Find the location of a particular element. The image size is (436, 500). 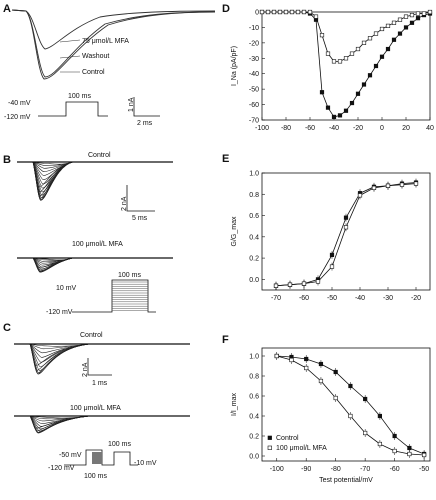

y-tick-label: -70 is located at coordinates (254, 121).